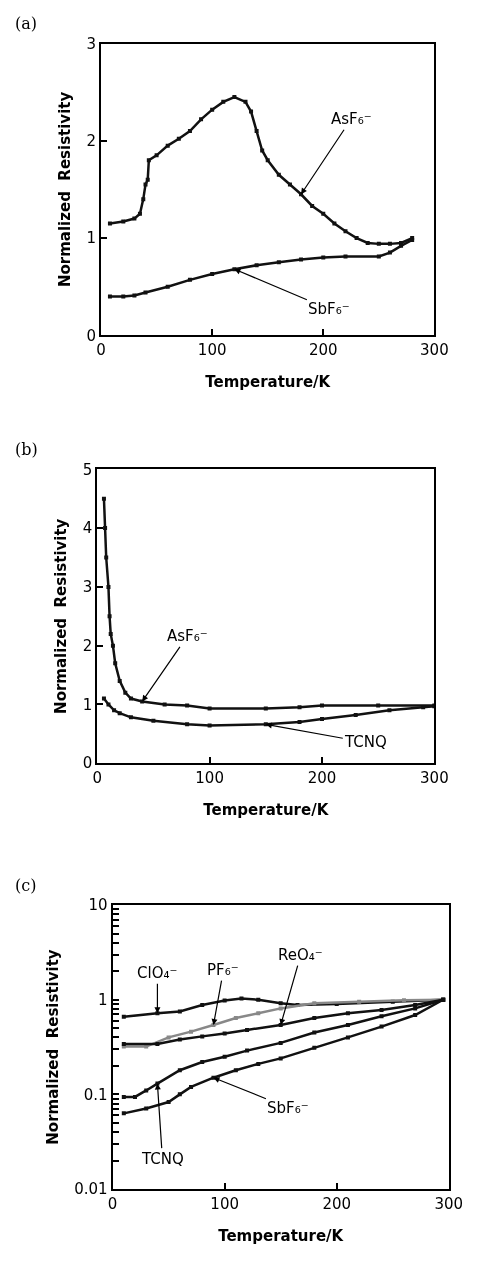  What do you see at coordinates (87, 528) in the screenshot?
I see `y-tick-label: 4` at bounding box center [87, 528].